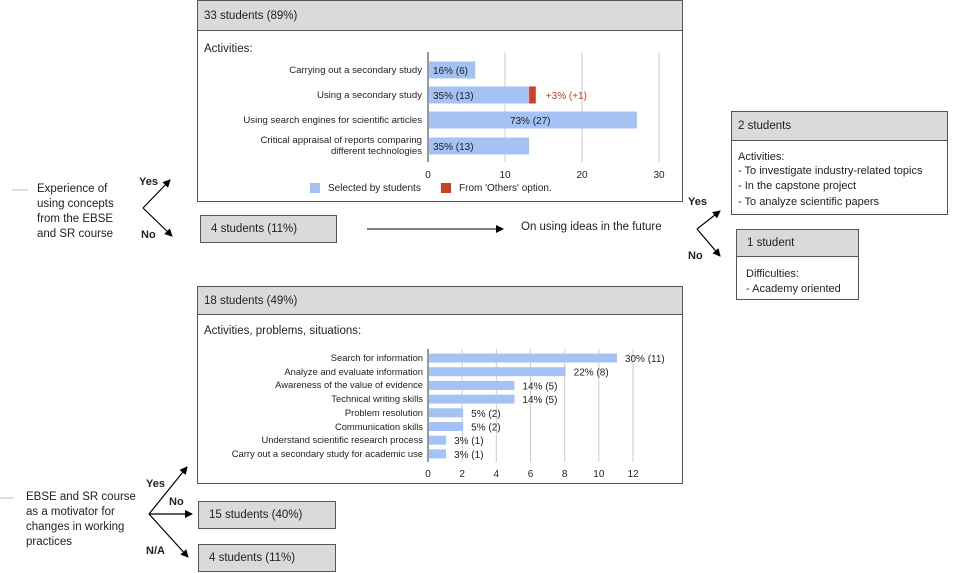  What do you see at coordinates (809, 202) in the screenshot?
I see `future-yes-item: - To analyze scientific papers` at bounding box center [809, 202].